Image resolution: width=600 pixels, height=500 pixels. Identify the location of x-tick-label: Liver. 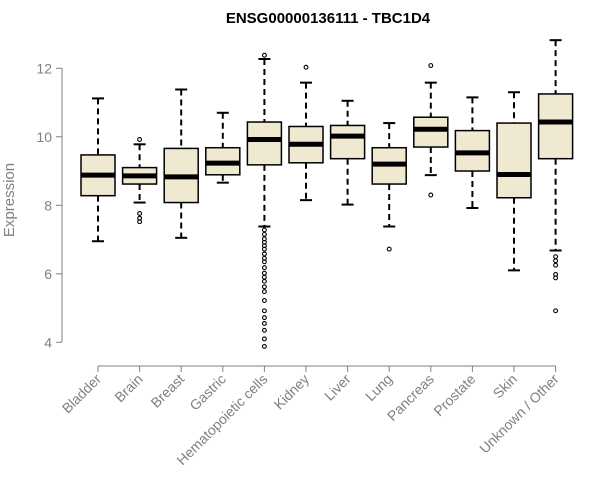
(337, 387).